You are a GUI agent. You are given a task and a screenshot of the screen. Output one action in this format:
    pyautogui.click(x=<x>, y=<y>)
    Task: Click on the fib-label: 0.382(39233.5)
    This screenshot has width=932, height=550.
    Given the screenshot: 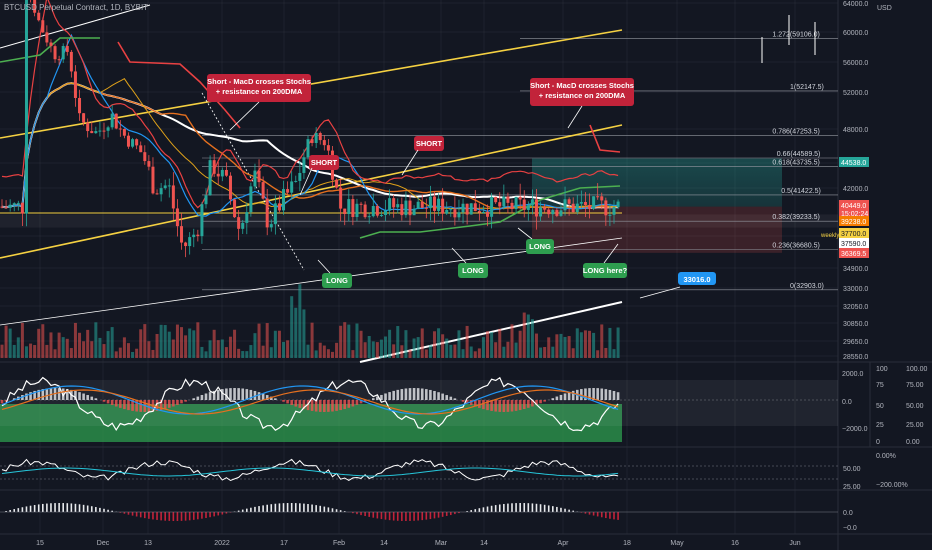 What is the action you would take?
    pyautogui.click(x=795, y=217)
    